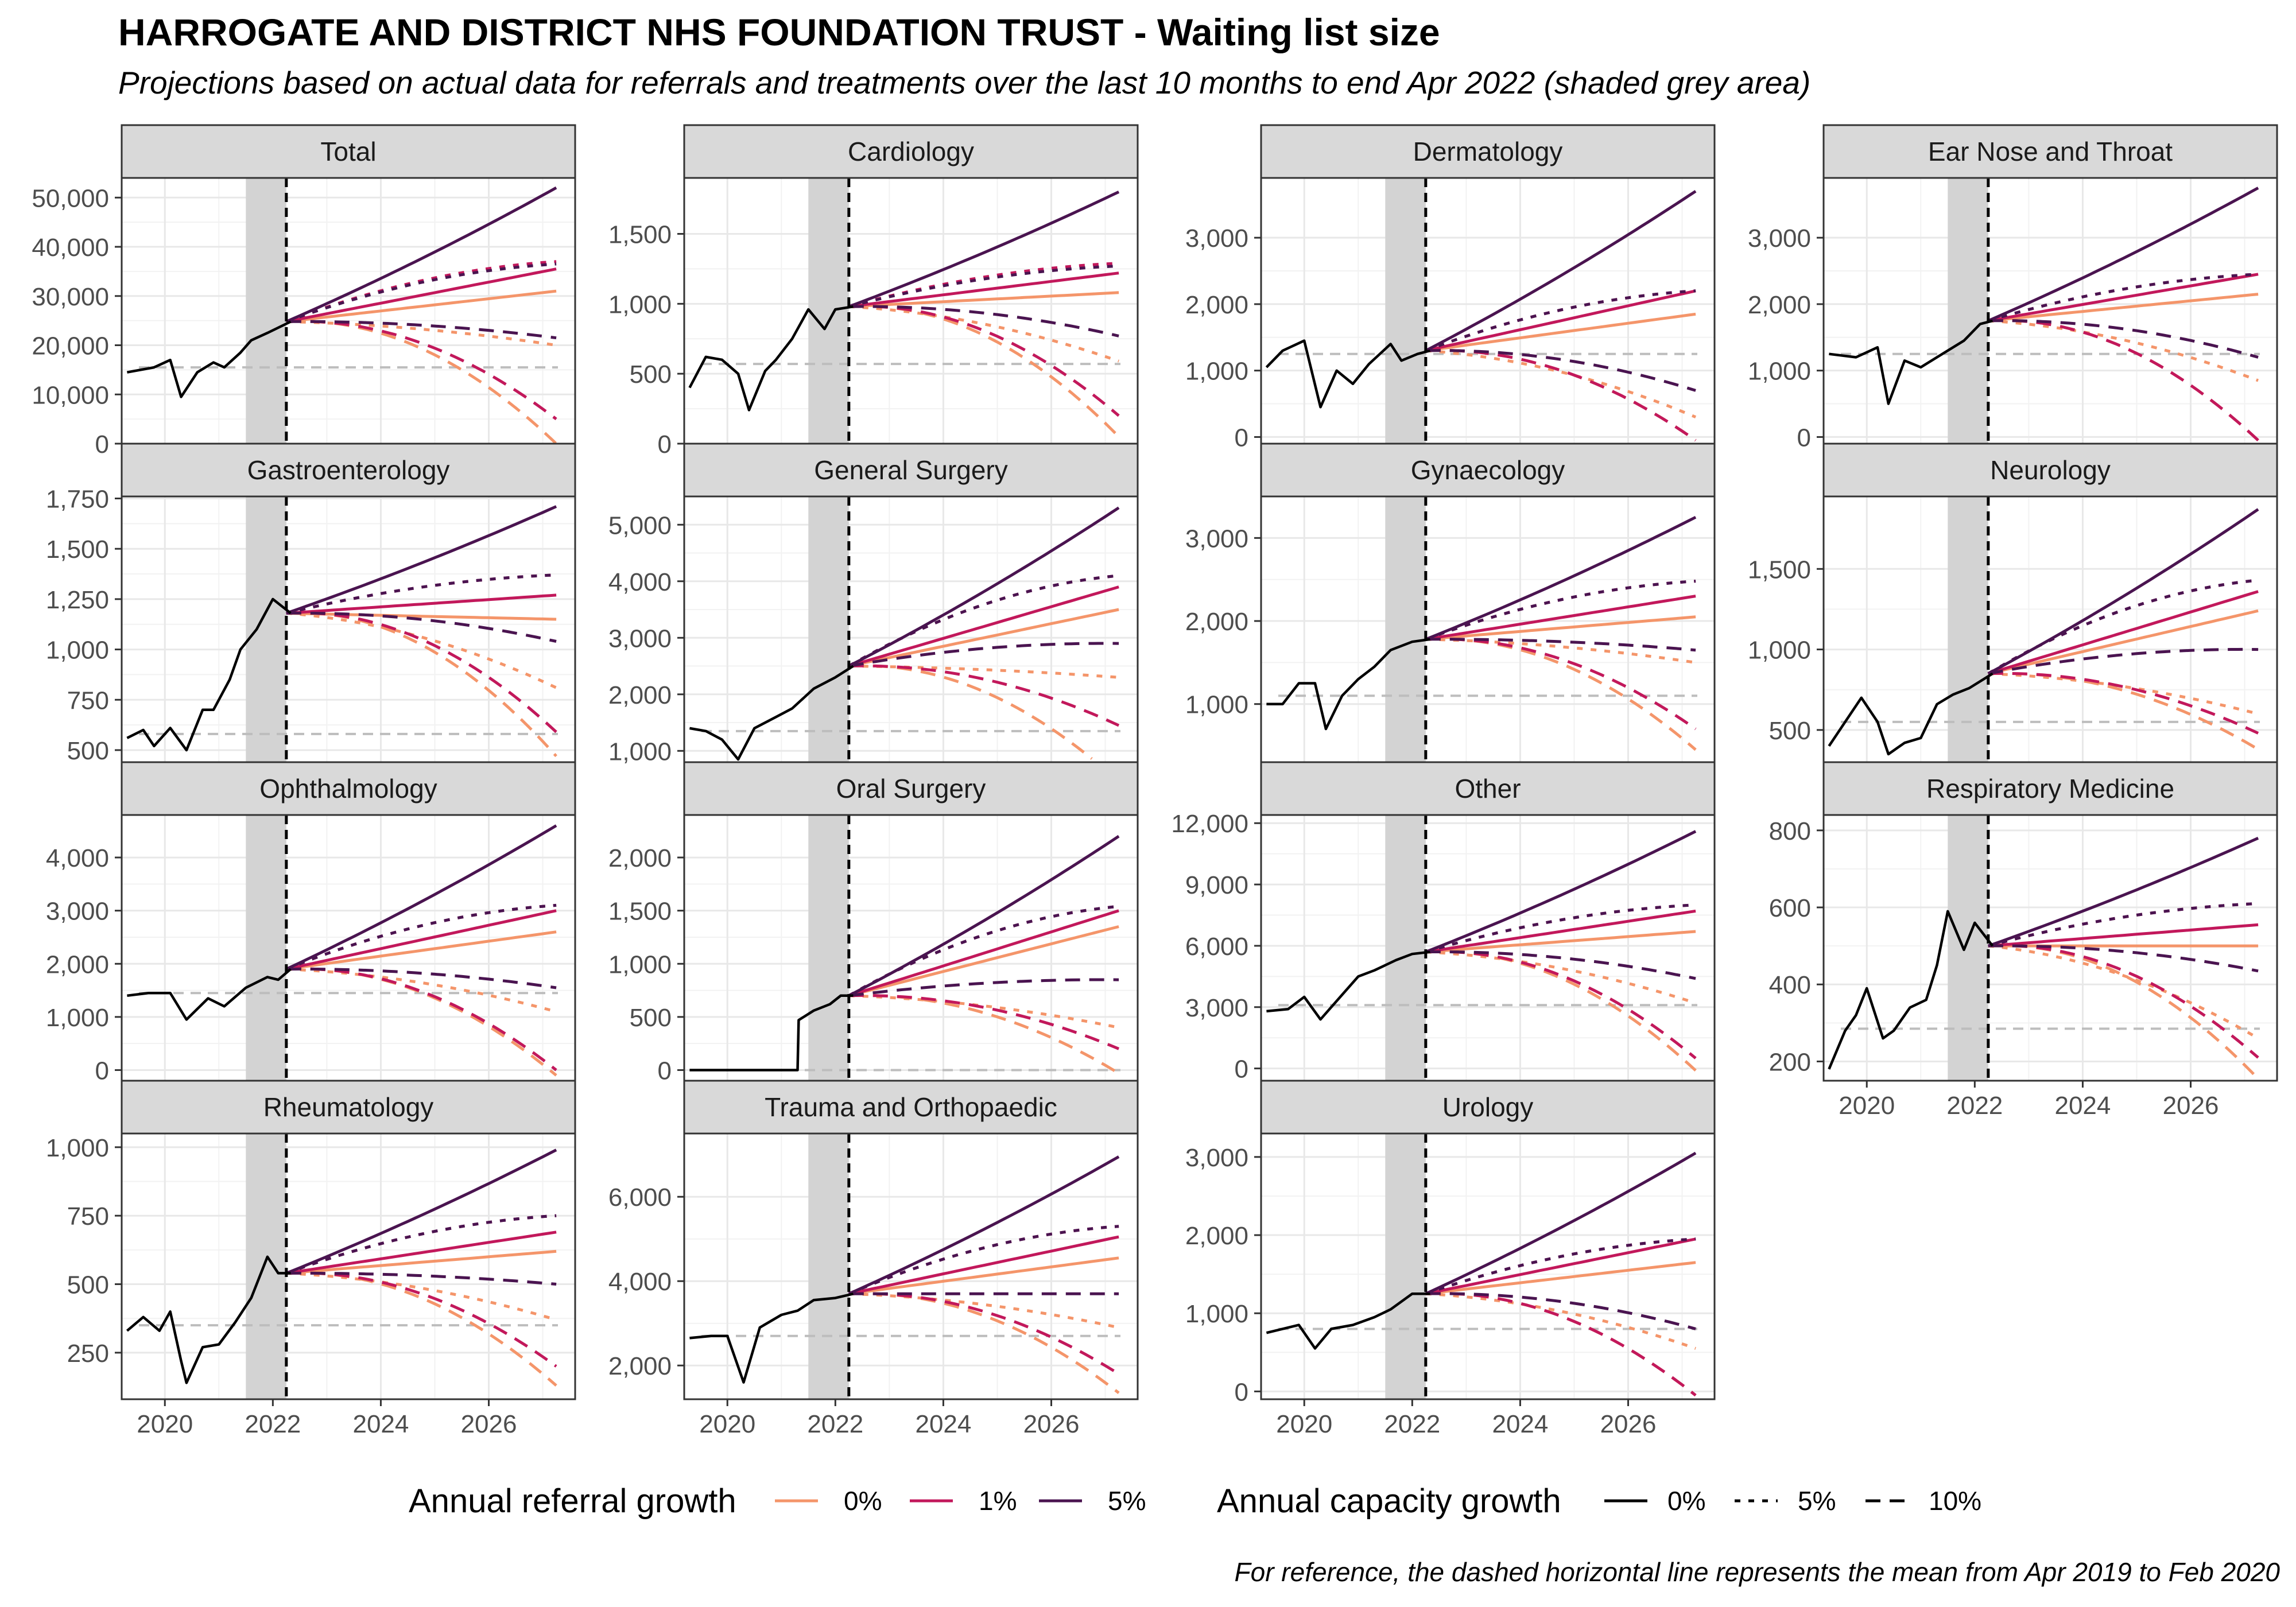  I want to click on strip-label: Urology, so click(1488, 1107).